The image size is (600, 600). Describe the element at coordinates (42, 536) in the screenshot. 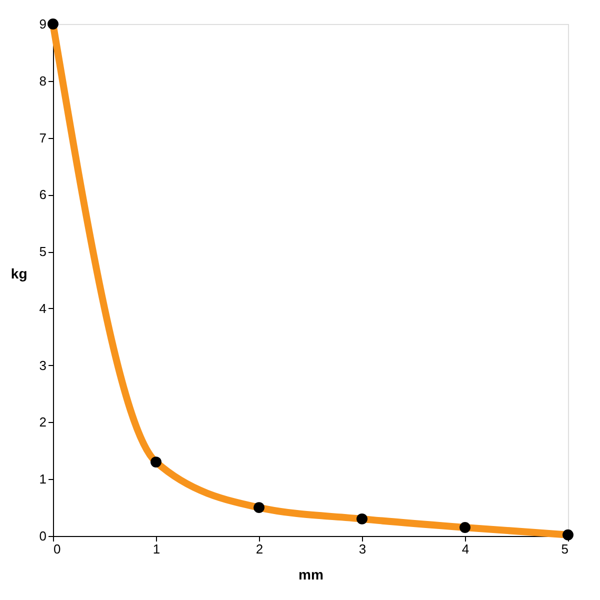

I see `y-tick-label: 0` at that location.